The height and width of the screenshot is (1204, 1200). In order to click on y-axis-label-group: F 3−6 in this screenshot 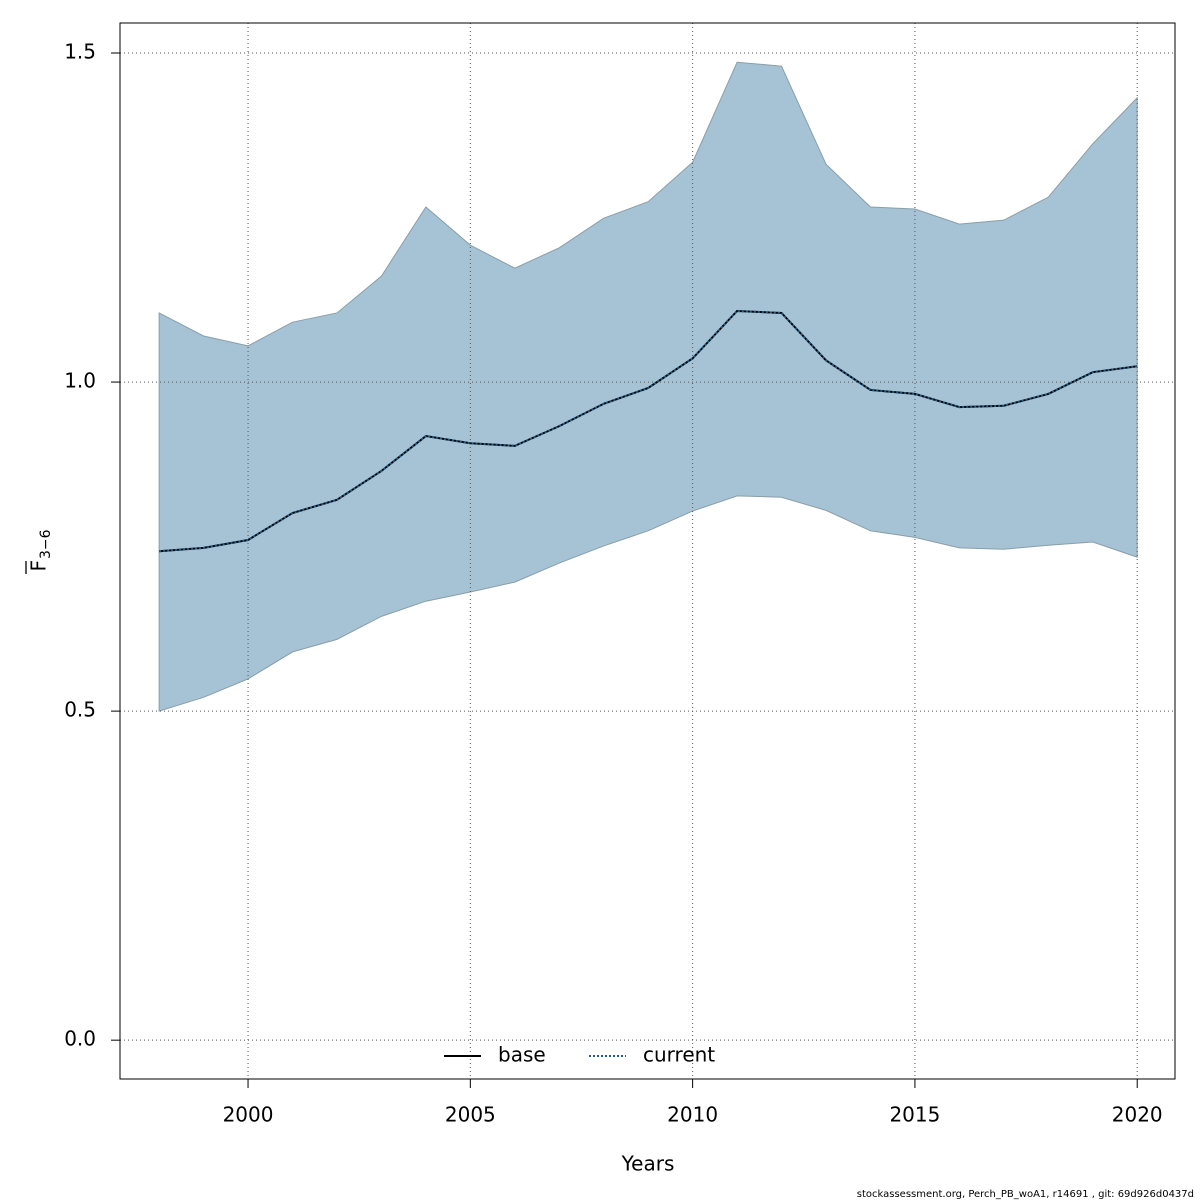, I will do `click(39, 551)`.